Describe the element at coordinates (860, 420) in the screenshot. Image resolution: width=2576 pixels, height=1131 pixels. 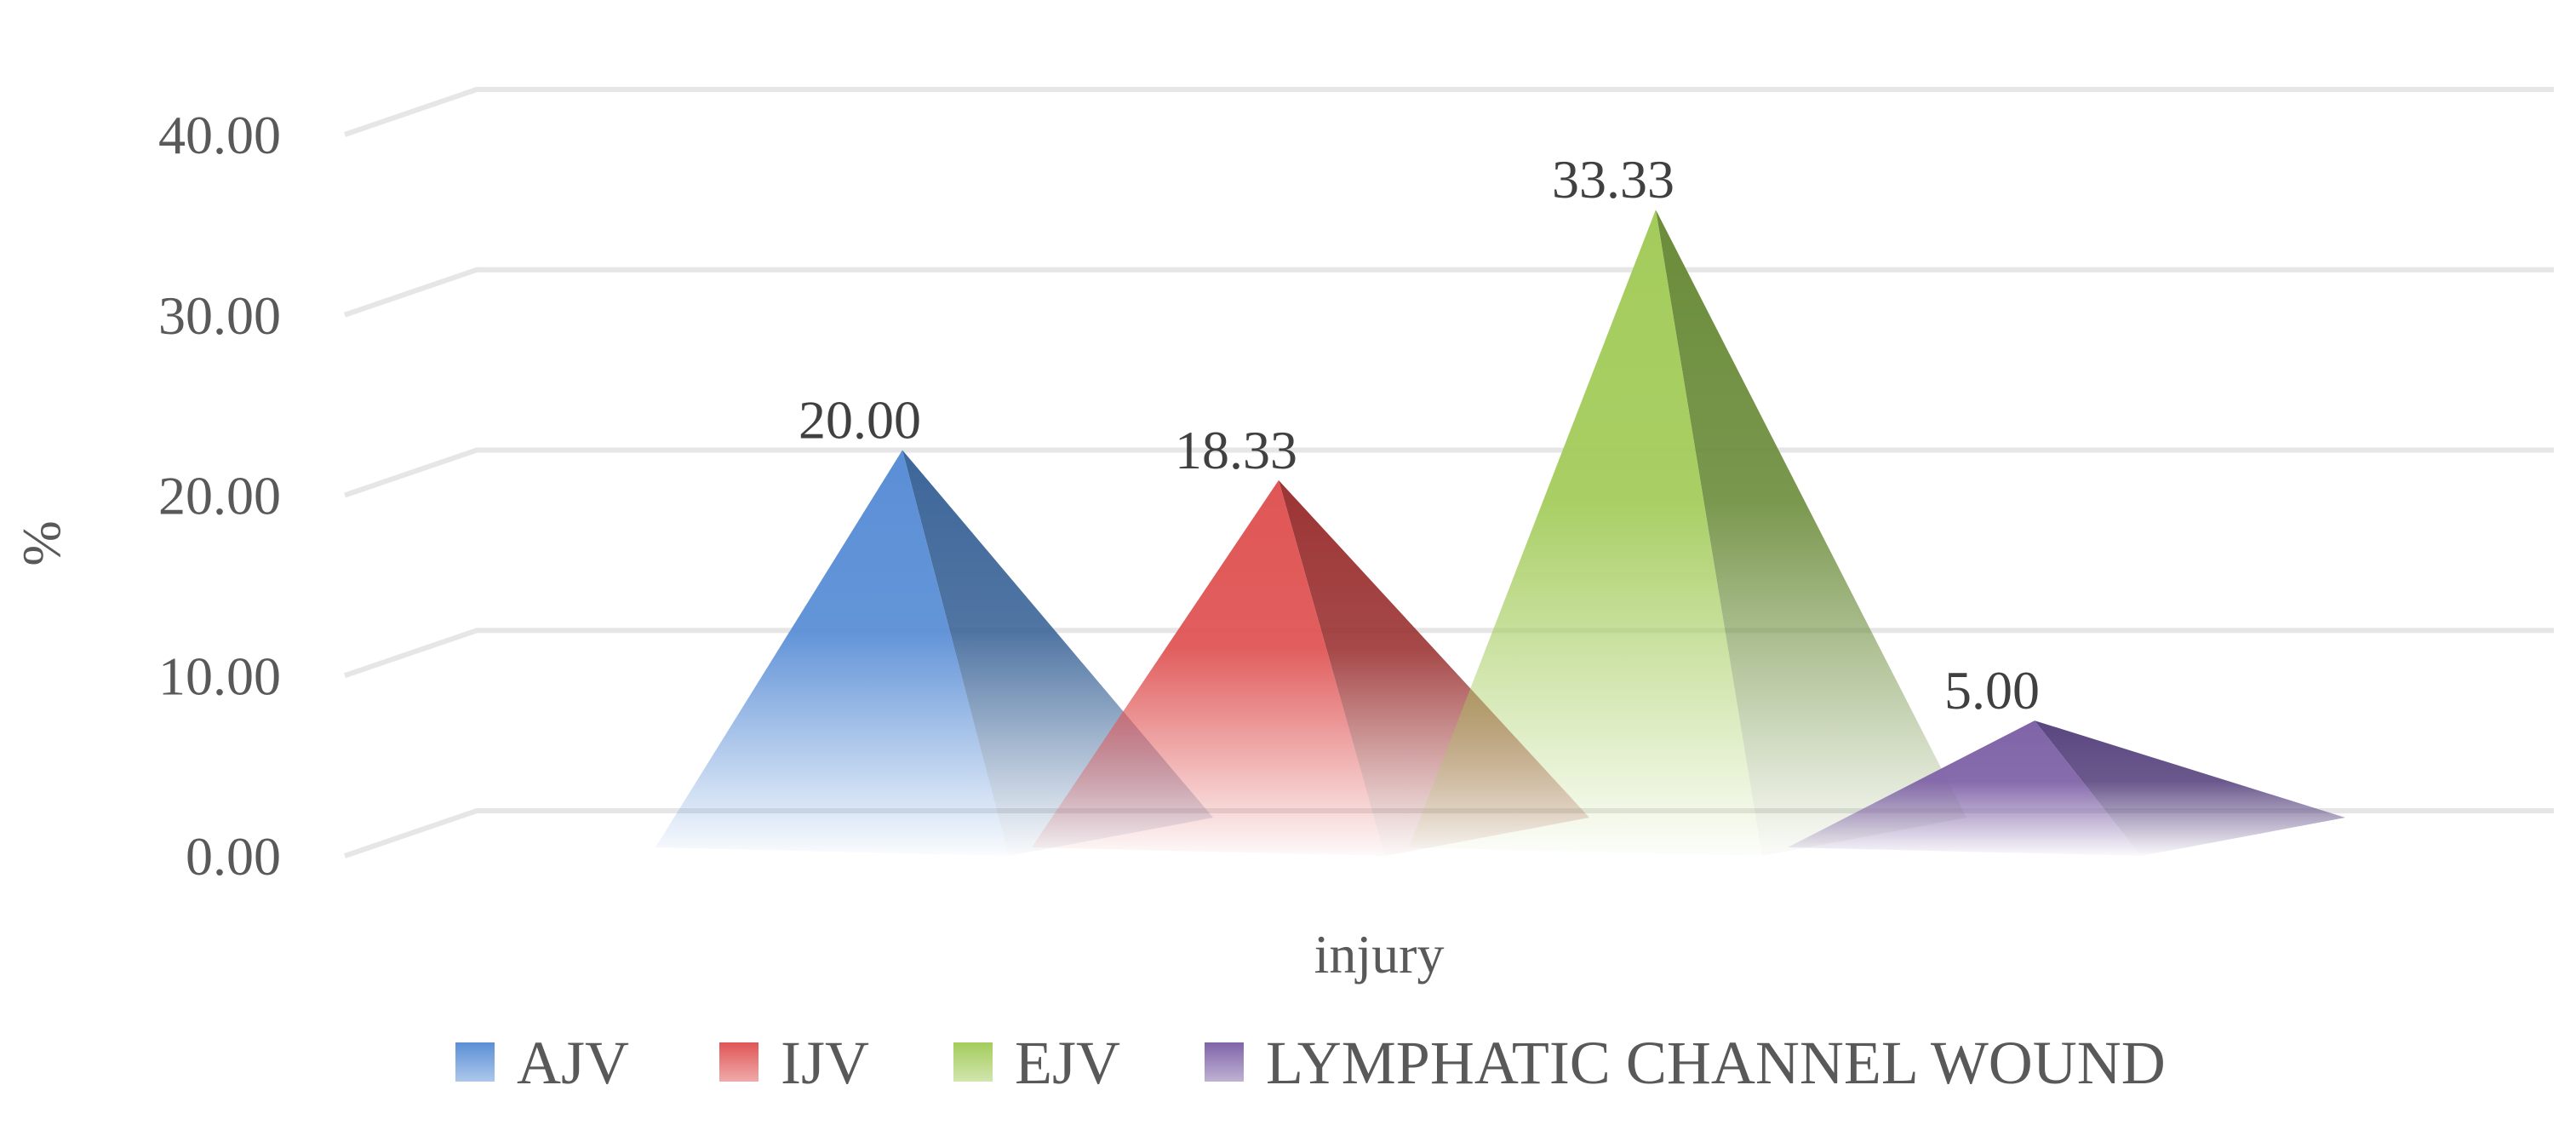
I see `data-label: 20.00` at that location.